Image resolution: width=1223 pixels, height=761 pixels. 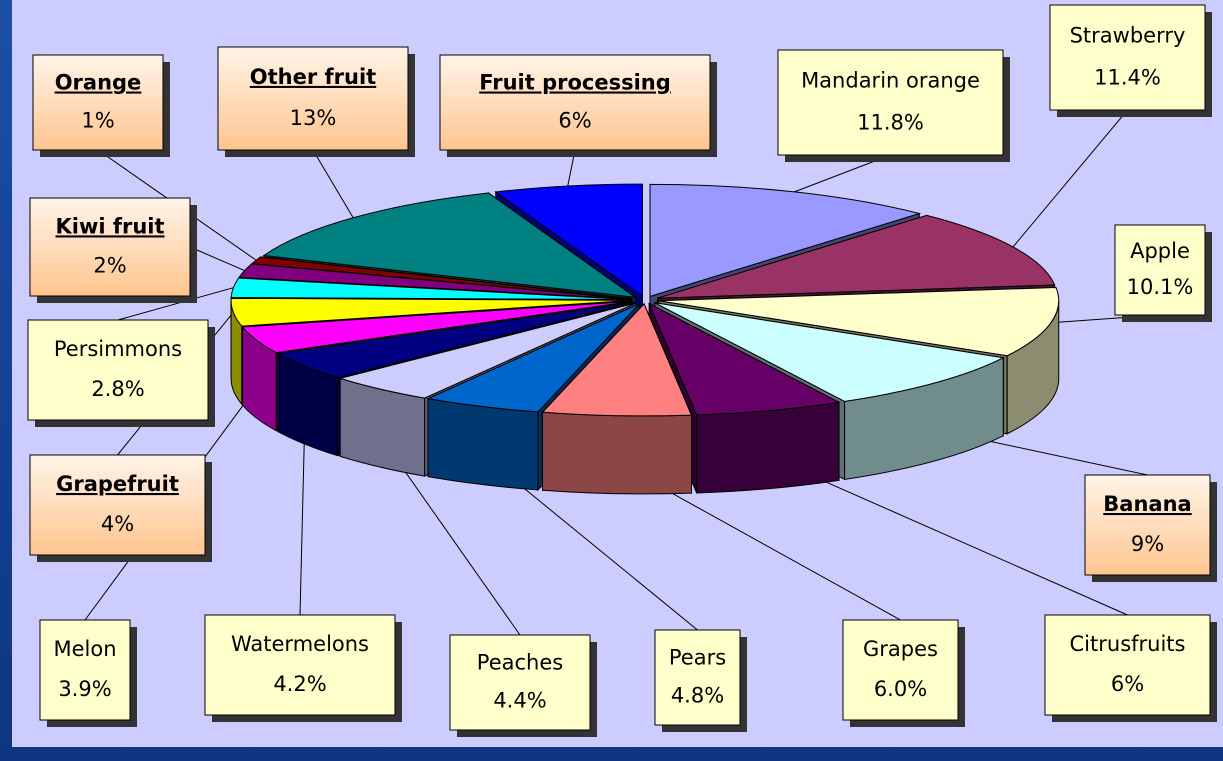 What do you see at coordinates (900, 689) in the screenshot?
I see `label-value: 6.0%` at bounding box center [900, 689].